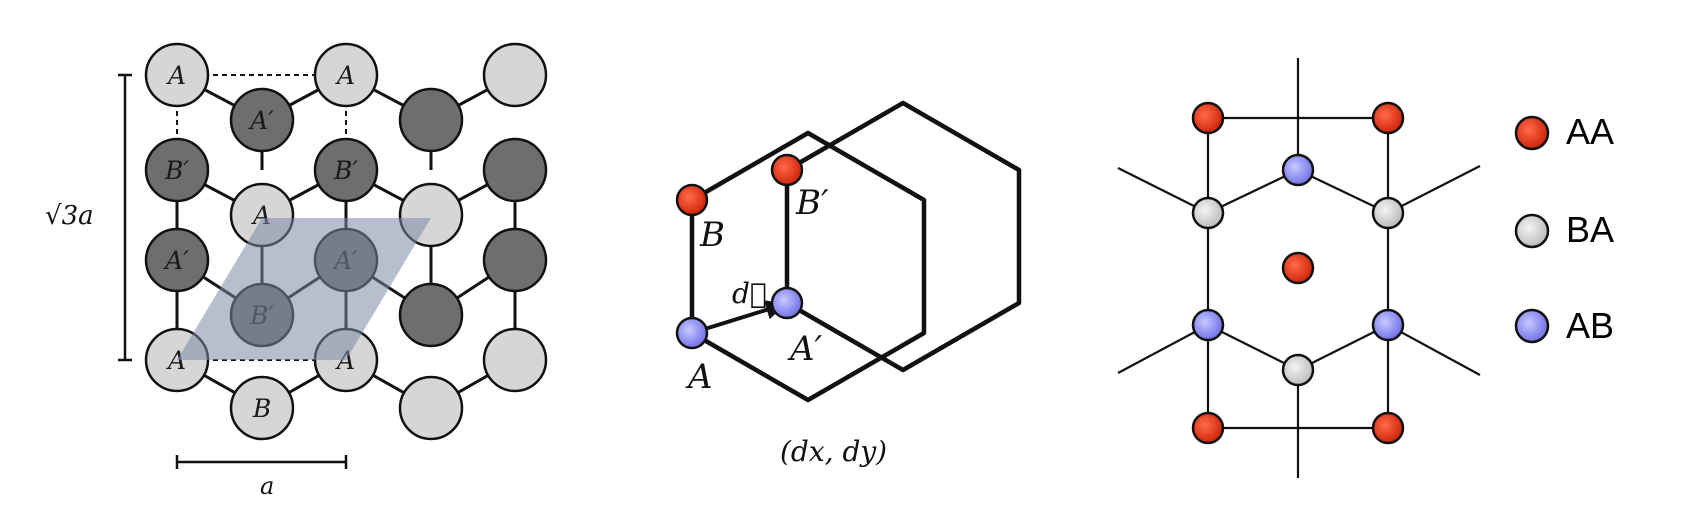 The height and width of the screenshot is (519, 1697). I want to click on panel-b-shift: A B A′ B′ d⃗ (dx, dy), so click(848, 284).